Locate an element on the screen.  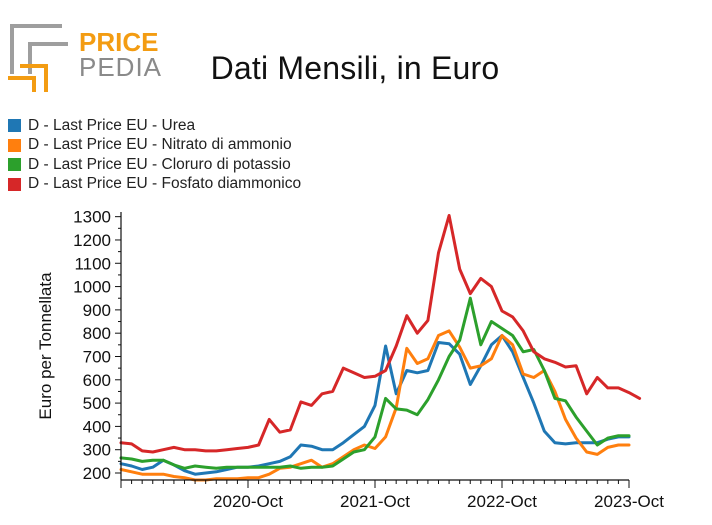
y-tick-label: 900 is located at coordinates (97, 310).